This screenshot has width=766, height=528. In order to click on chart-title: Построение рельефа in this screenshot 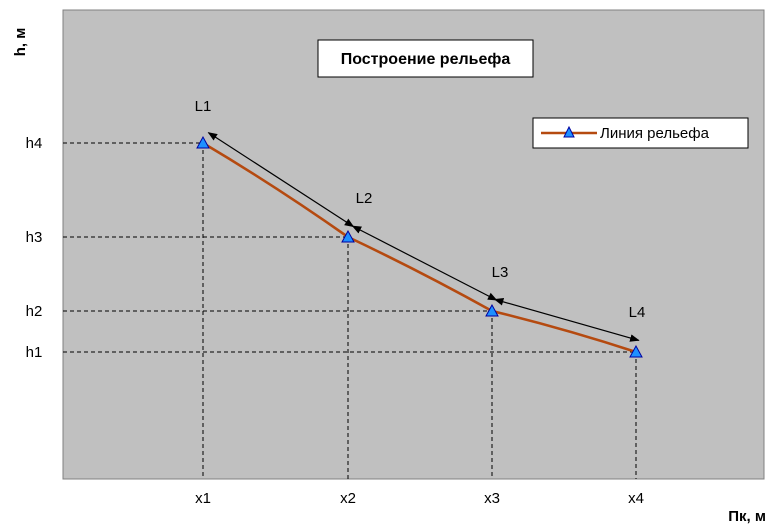, I will do `click(426, 59)`.